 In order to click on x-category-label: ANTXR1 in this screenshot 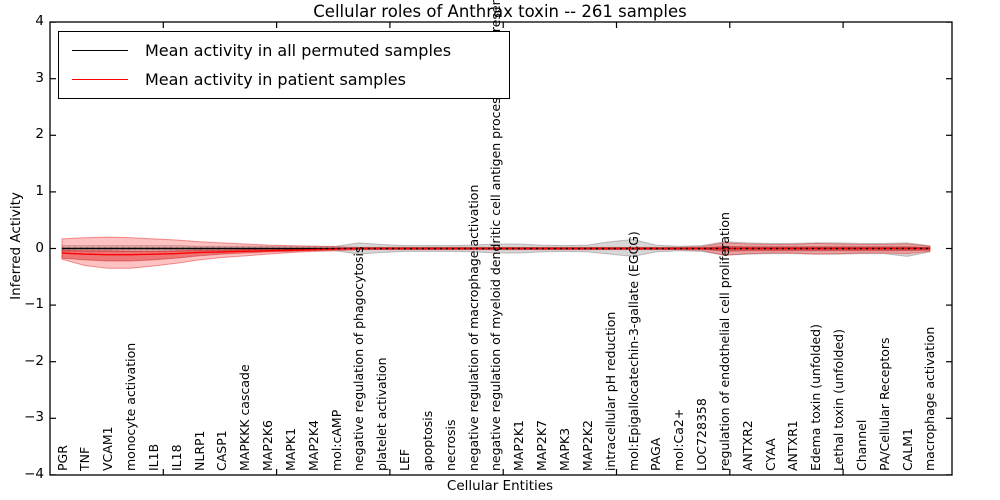, I will do `click(793, 445)`.